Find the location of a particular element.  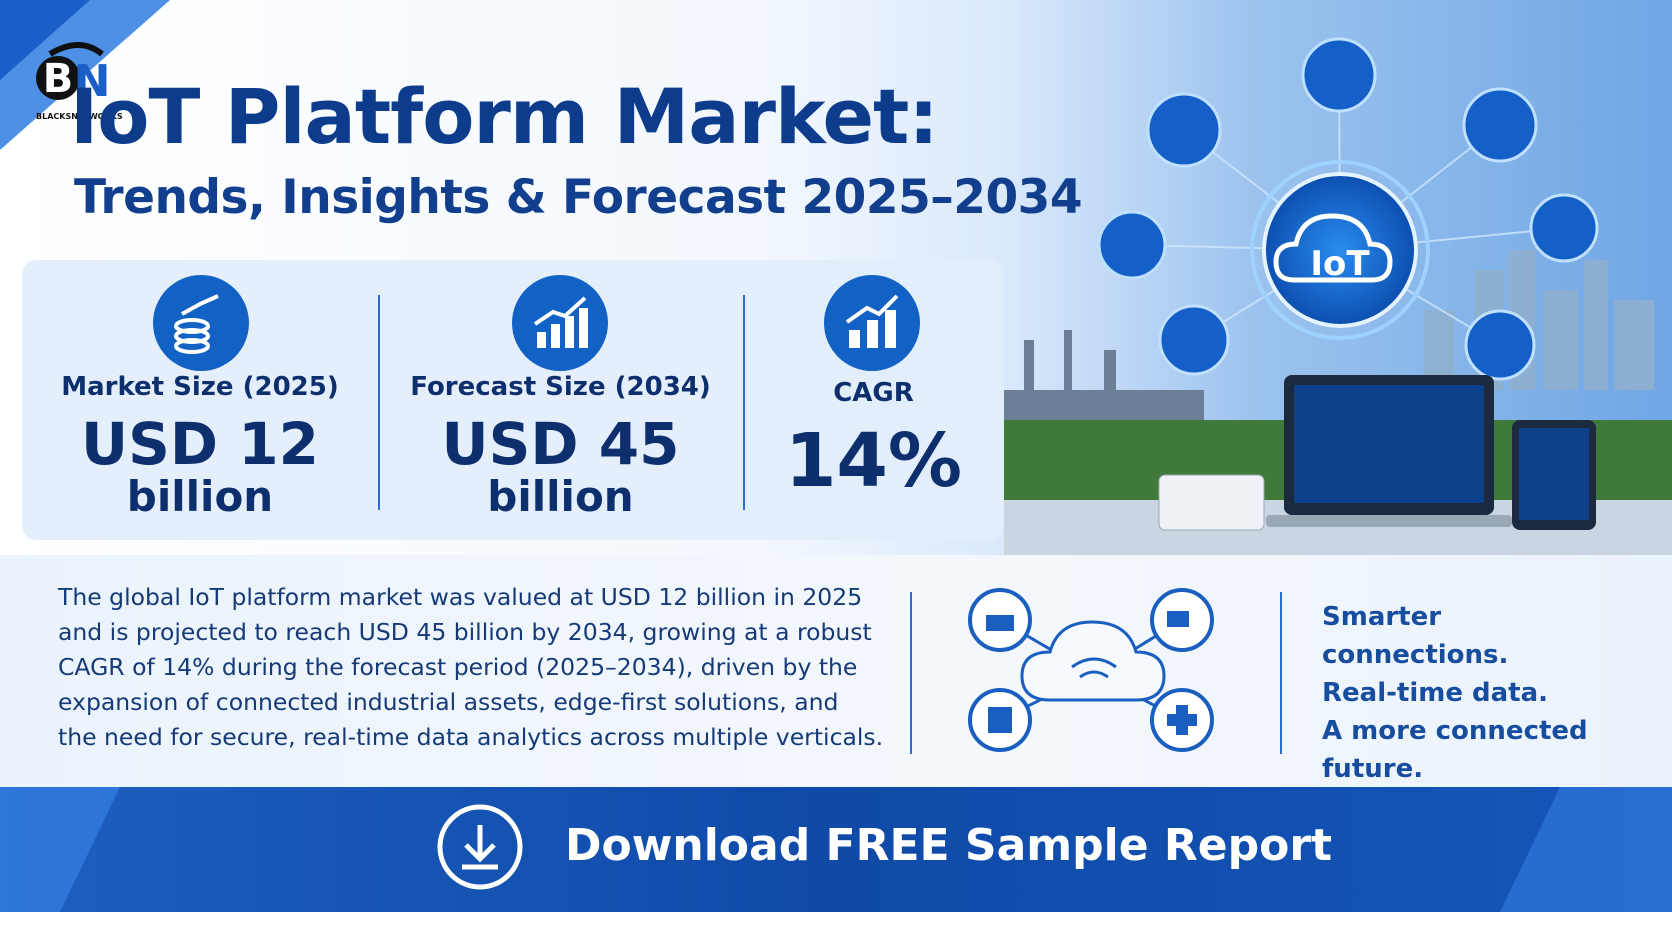

stat: Market Size (2025) USD 12 billion is located at coordinates (200, 400).